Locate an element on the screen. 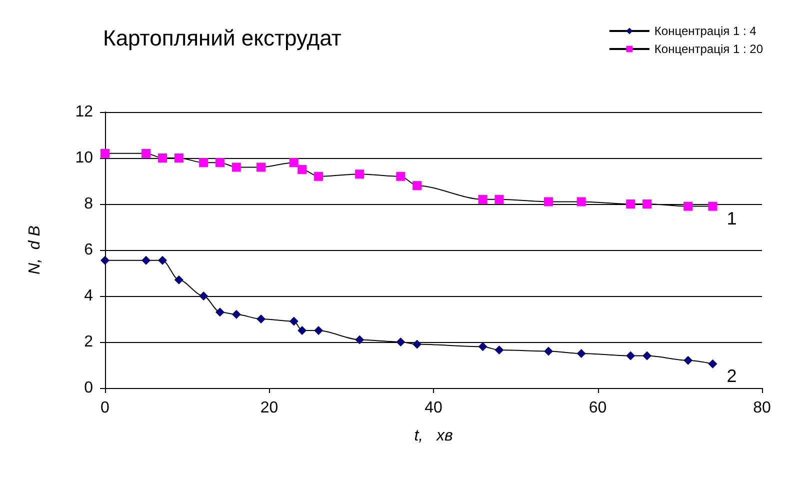 This screenshot has width=796, height=484. y-axis-title: N, d B is located at coordinates (35, 249).